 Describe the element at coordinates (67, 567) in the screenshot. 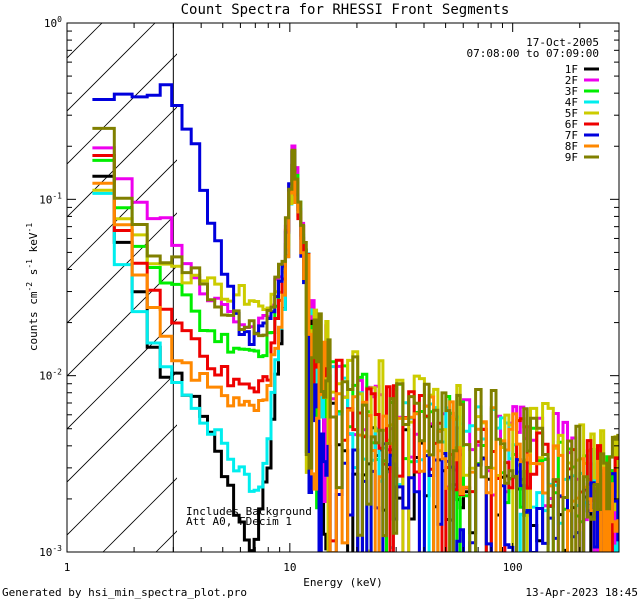

I see `x-tick-label: 1` at that location.